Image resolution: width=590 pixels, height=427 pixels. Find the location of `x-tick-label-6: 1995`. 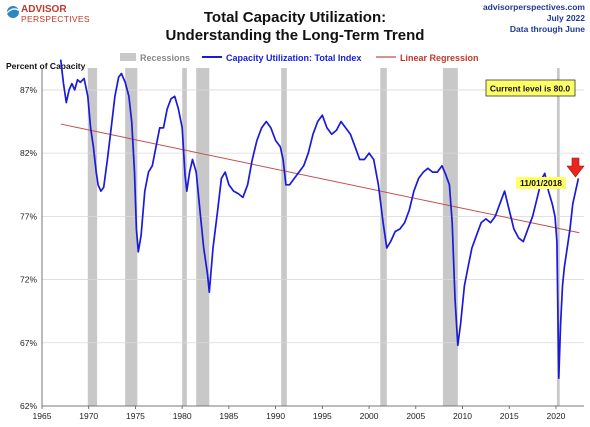

x-tick-label-6: 1995 is located at coordinates (322, 416).